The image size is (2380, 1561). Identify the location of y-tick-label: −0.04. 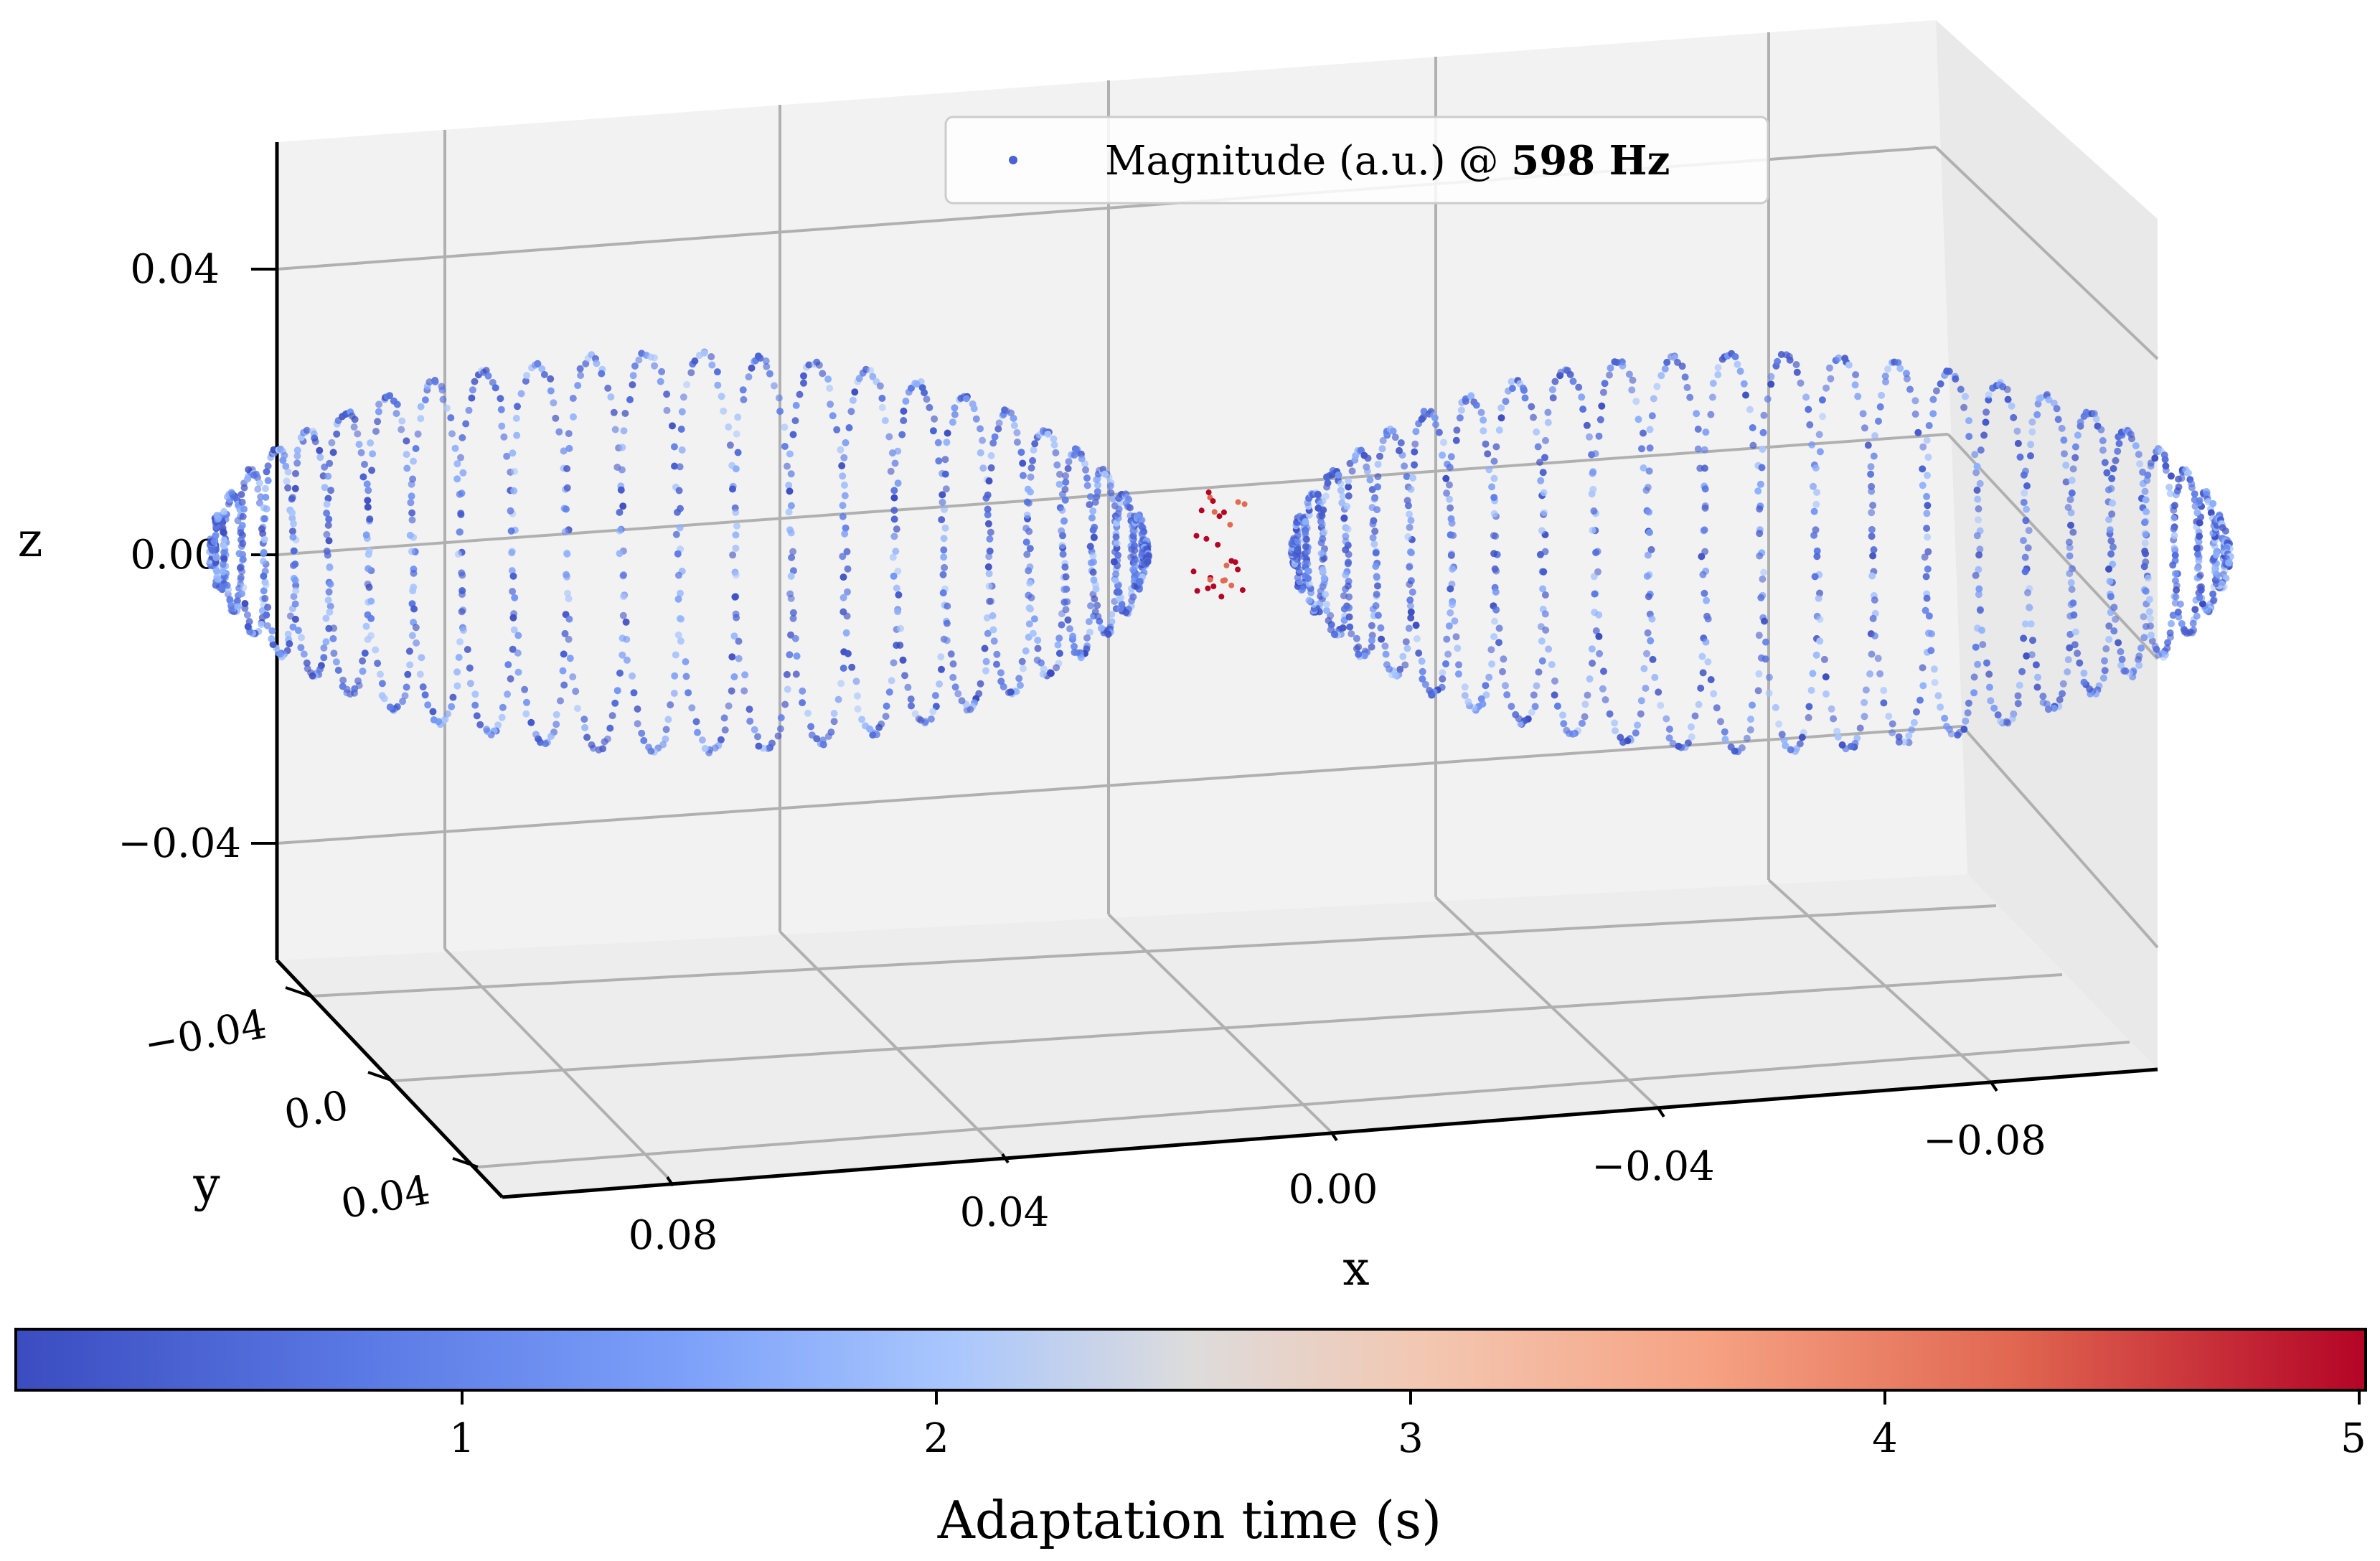
(205, 1035).